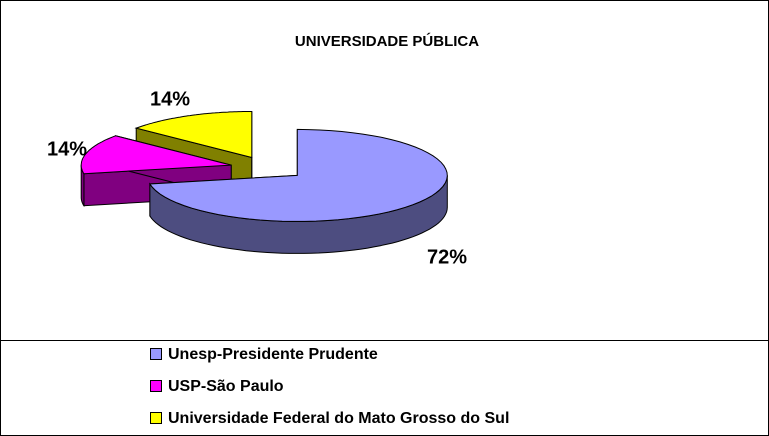 Image resolution: width=769 pixels, height=436 pixels. I want to click on legend-label: USP-São Paulo, so click(226, 386).